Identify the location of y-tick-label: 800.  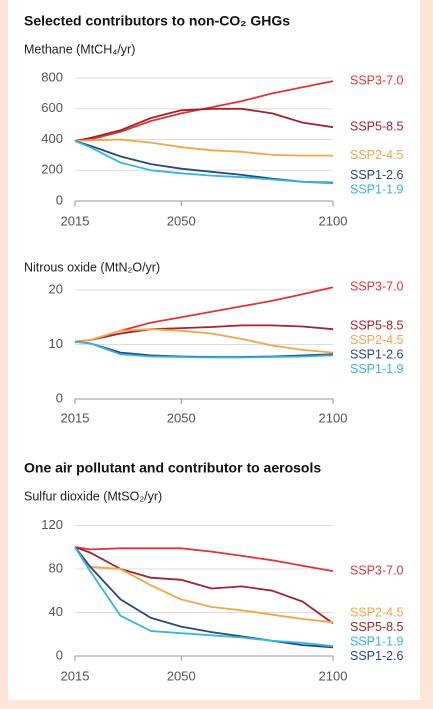
(52, 76).